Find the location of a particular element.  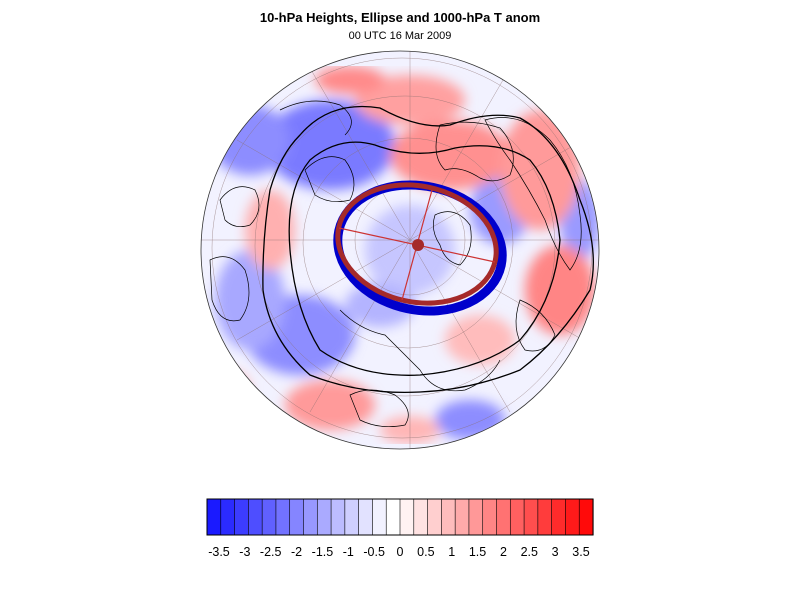

colorbar-tick-label: 1 is located at coordinates (451, 552).